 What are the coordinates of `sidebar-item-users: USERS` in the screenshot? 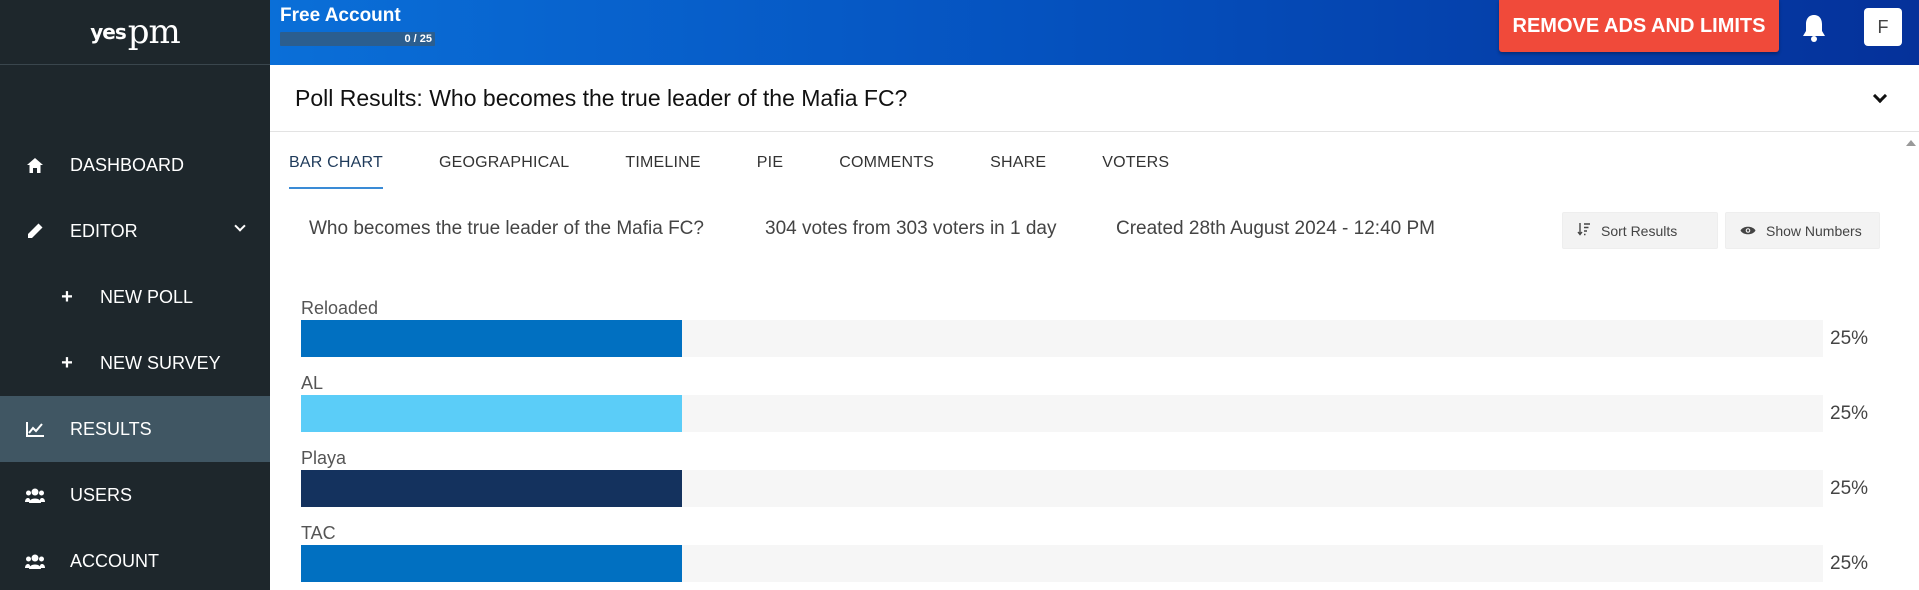 It's located at (135, 495).